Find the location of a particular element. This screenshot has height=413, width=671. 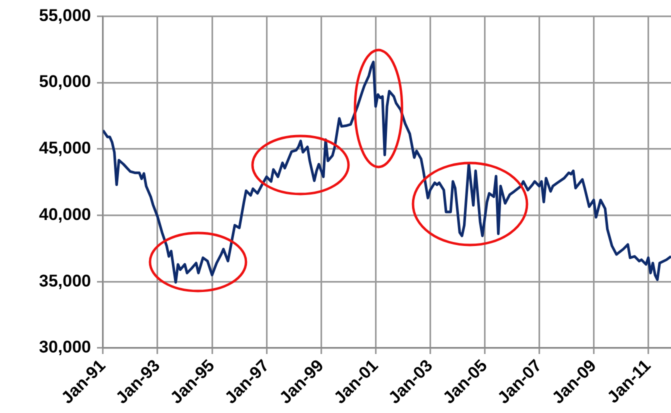

y-tick-label: 35,000 is located at coordinates (65, 280).